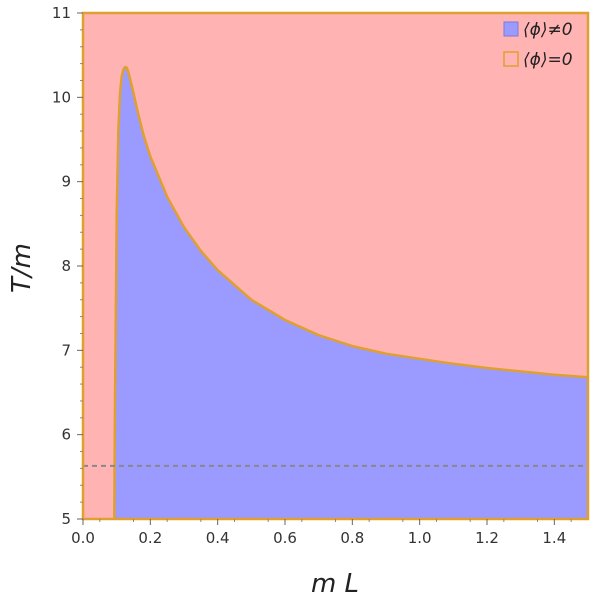  What do you see at coordinates (285, 538) in the screenshot?
I see `x-tick-label: 0.6` at bounding box center [285, 538].